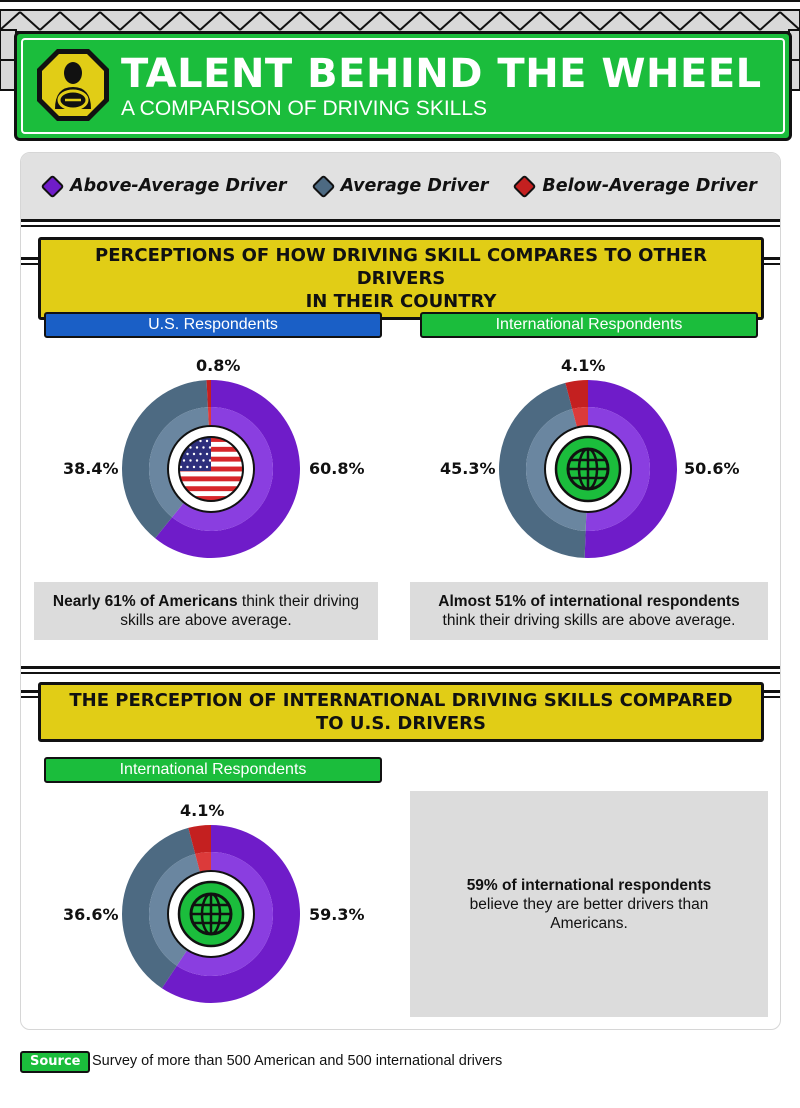  What do you see at coordinates (203, 864) in the screenshot?
I see `donut-intl2-inner-below` at bounding box center [203, 864].